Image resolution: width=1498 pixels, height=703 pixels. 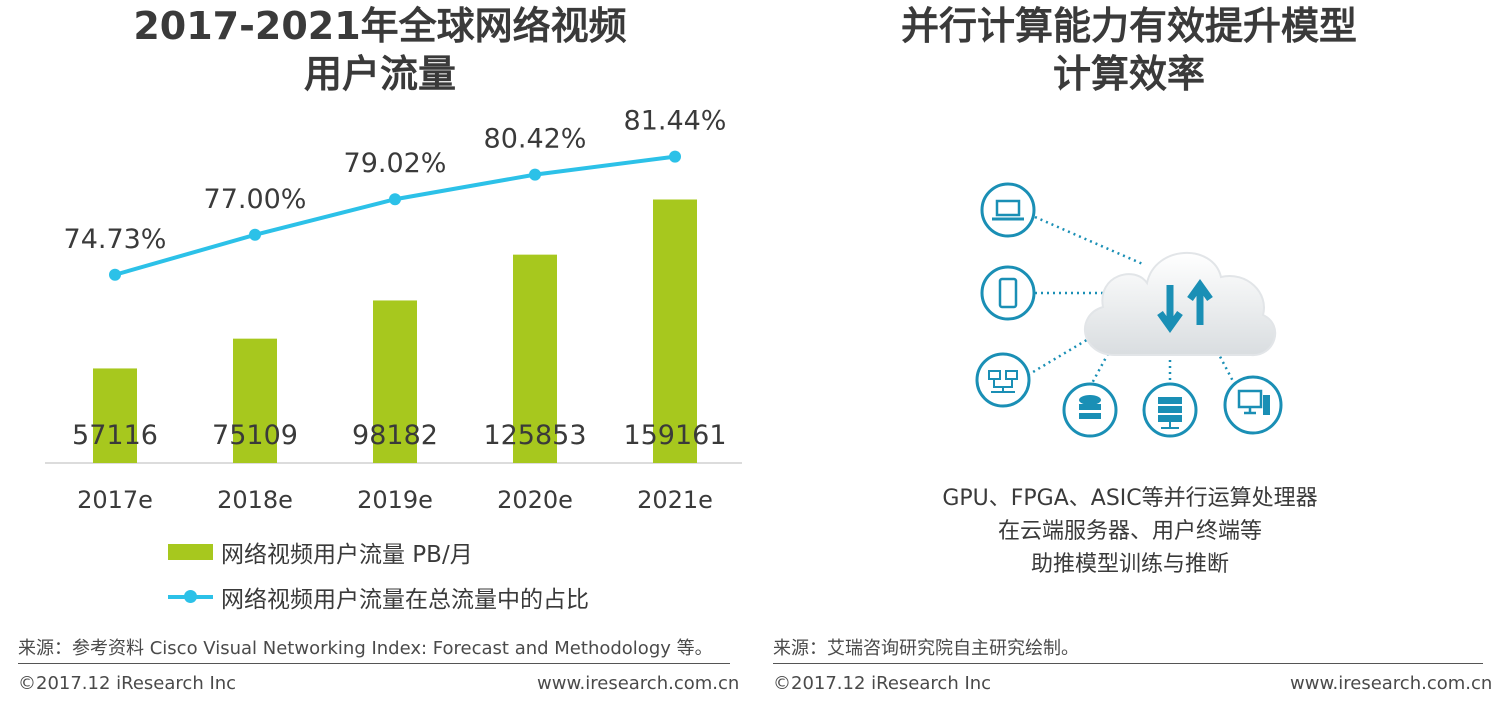 I want to click on bar-value-label: 98182, so click(x=395, y=435).